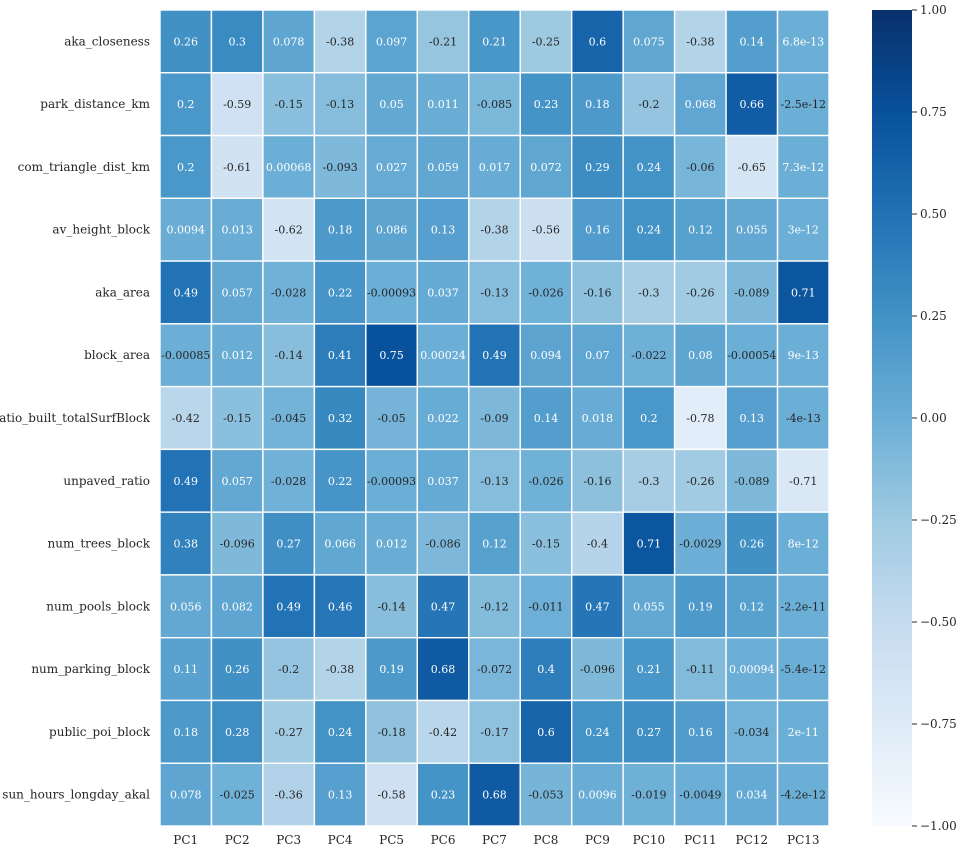 The image size is (962, 857). I want to click on cell-value-label: -0.00093, so click(391, 481).